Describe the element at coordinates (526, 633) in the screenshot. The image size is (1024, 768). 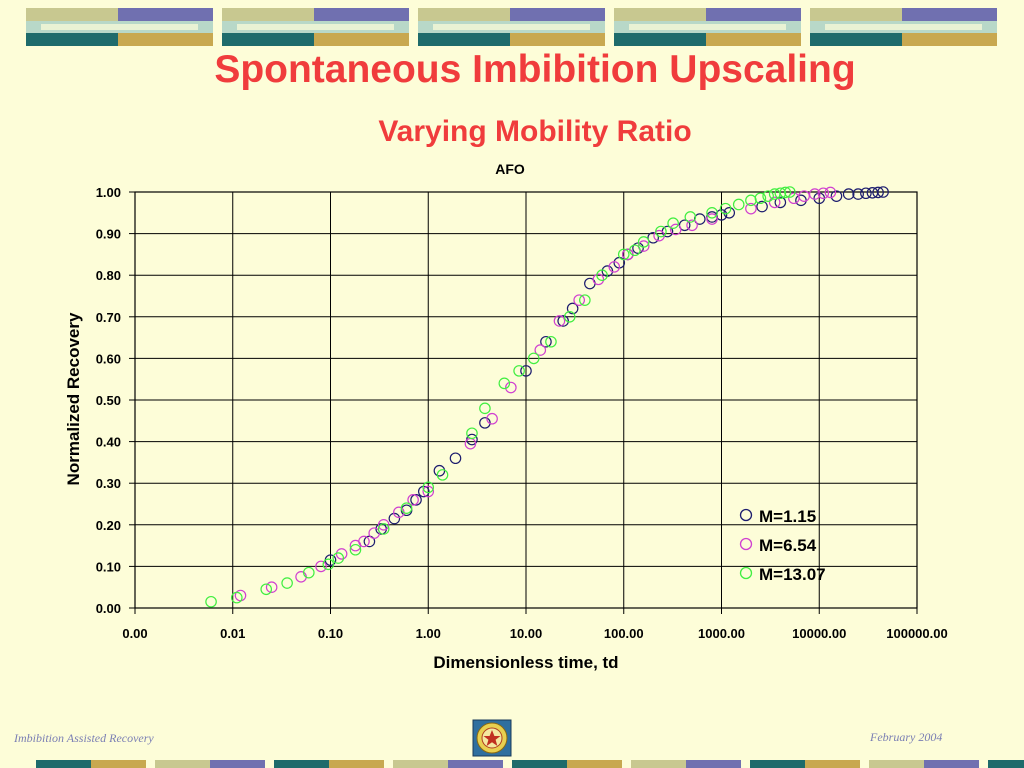
I see `x-tick-label: 10.00` at that location.